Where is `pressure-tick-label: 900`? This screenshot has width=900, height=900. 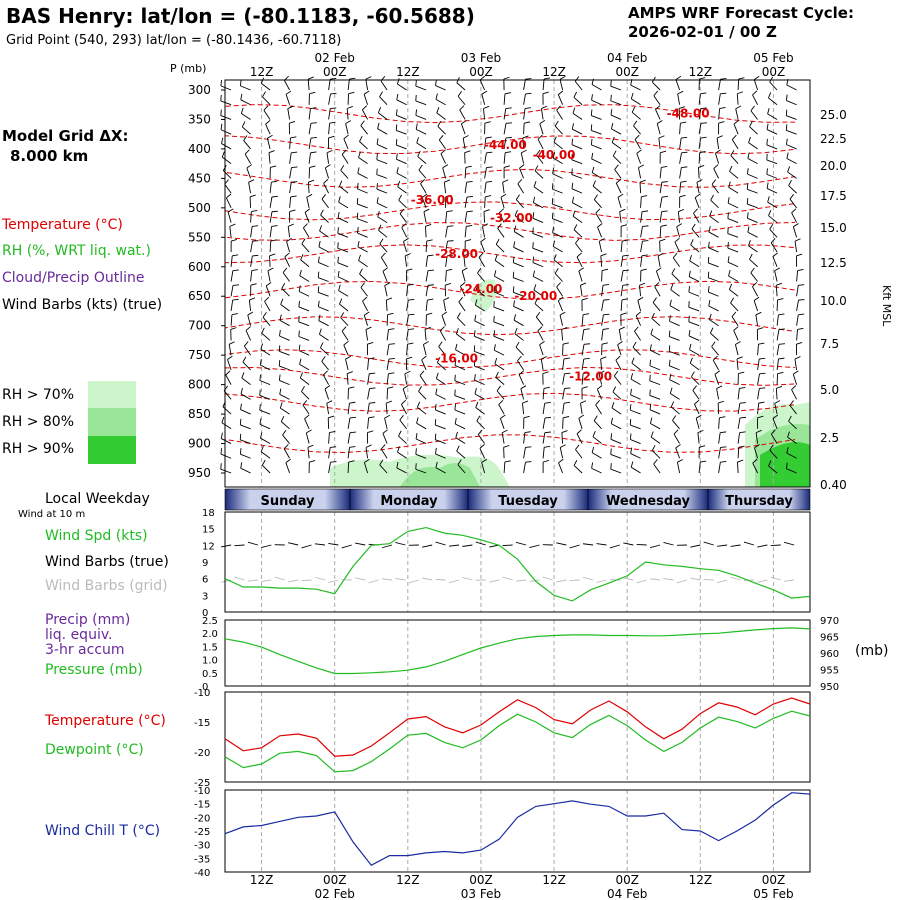
pressure-tick-label: 900 is located at coordinates (199, 444).